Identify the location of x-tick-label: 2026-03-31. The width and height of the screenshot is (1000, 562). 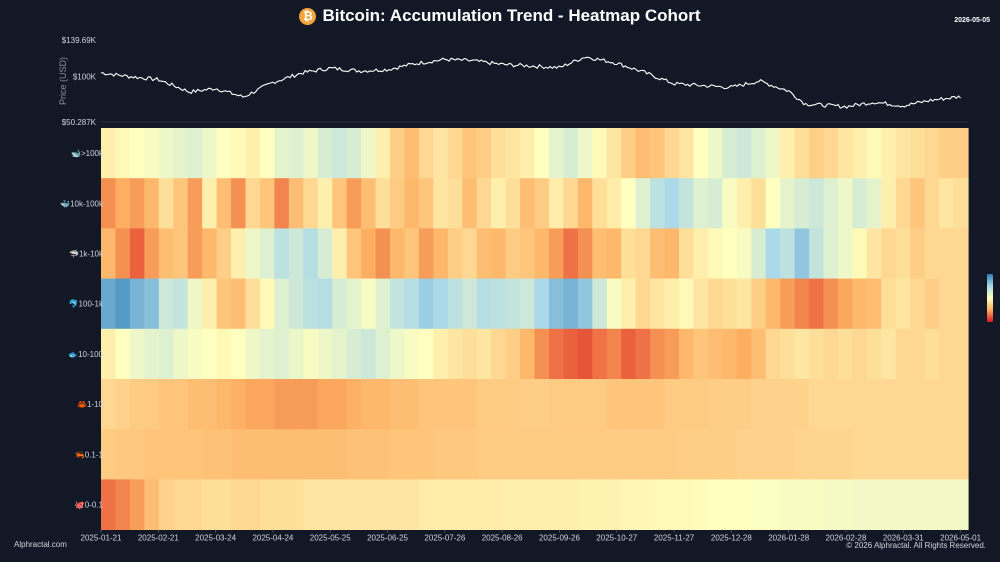
(903, 538).